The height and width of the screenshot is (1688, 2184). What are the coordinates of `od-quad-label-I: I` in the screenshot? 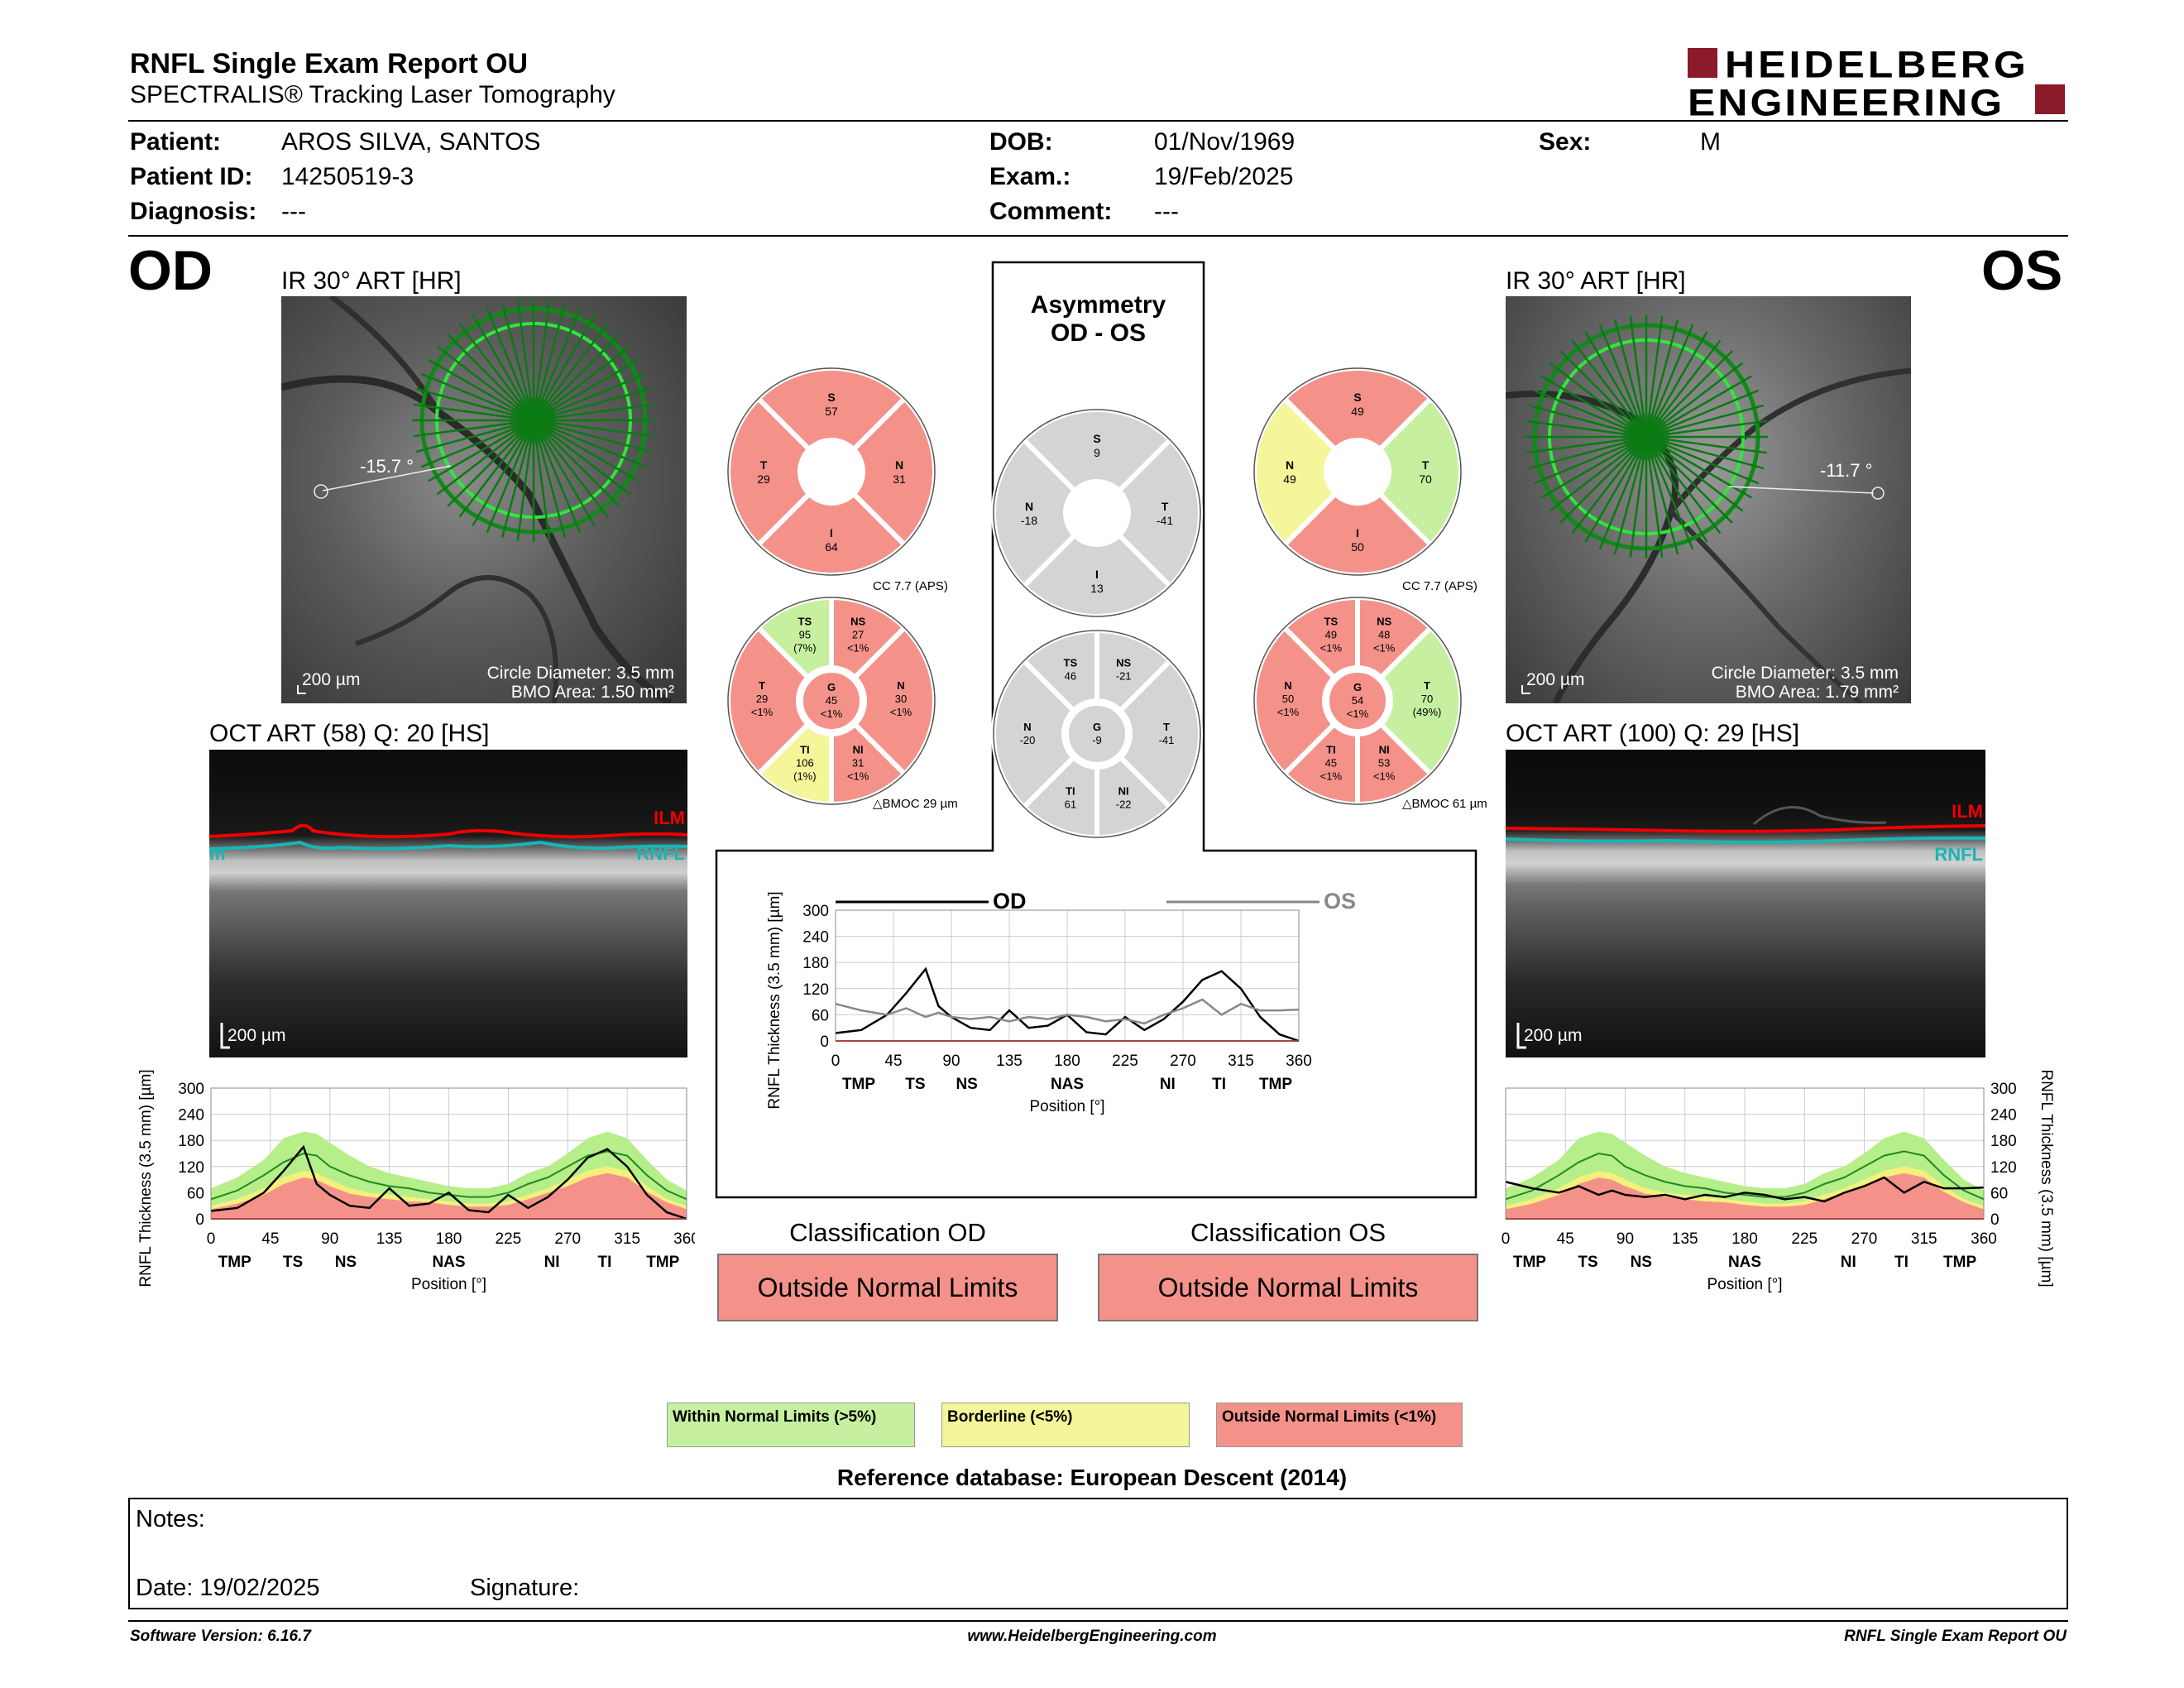 It's located at (831, 532).